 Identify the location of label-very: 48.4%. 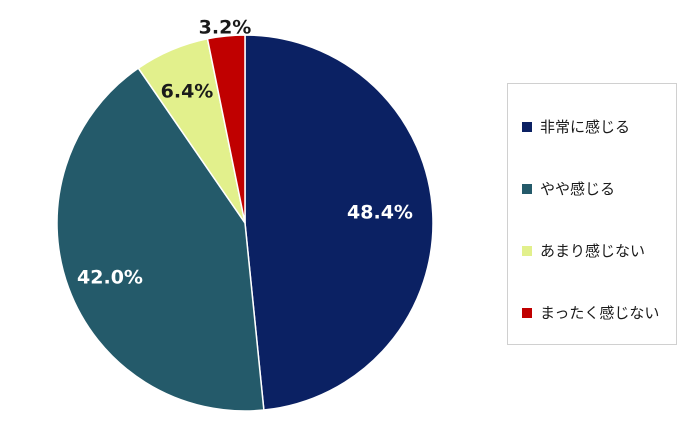
(380, 213).